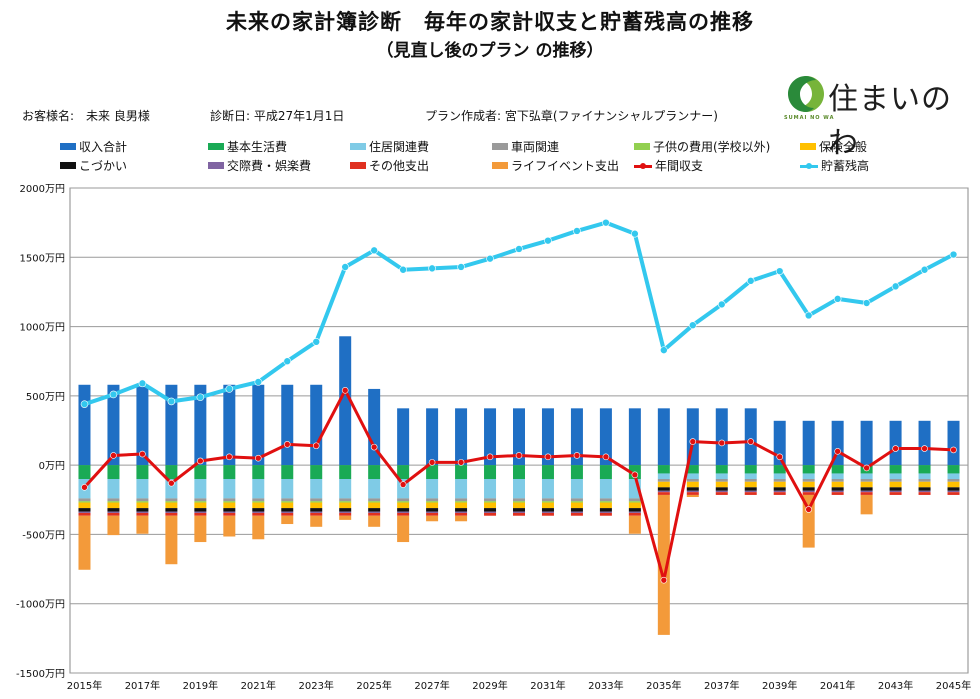 The width and height of the screenshot is (980, 699). I want to click on x-tick-label: 2031年, so click(547, 685).